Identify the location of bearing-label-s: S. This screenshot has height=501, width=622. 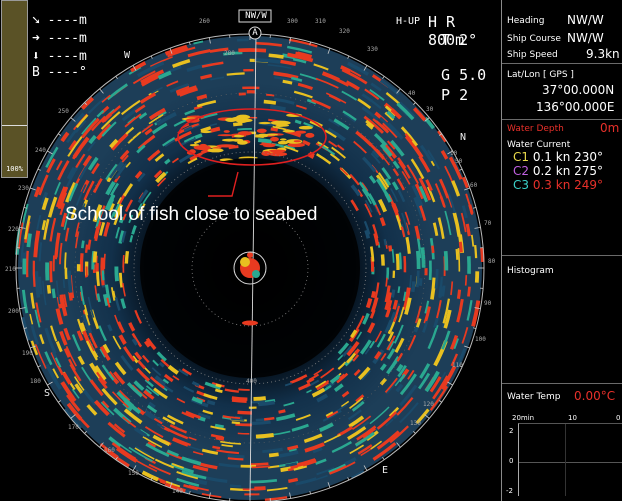
(47, 393).